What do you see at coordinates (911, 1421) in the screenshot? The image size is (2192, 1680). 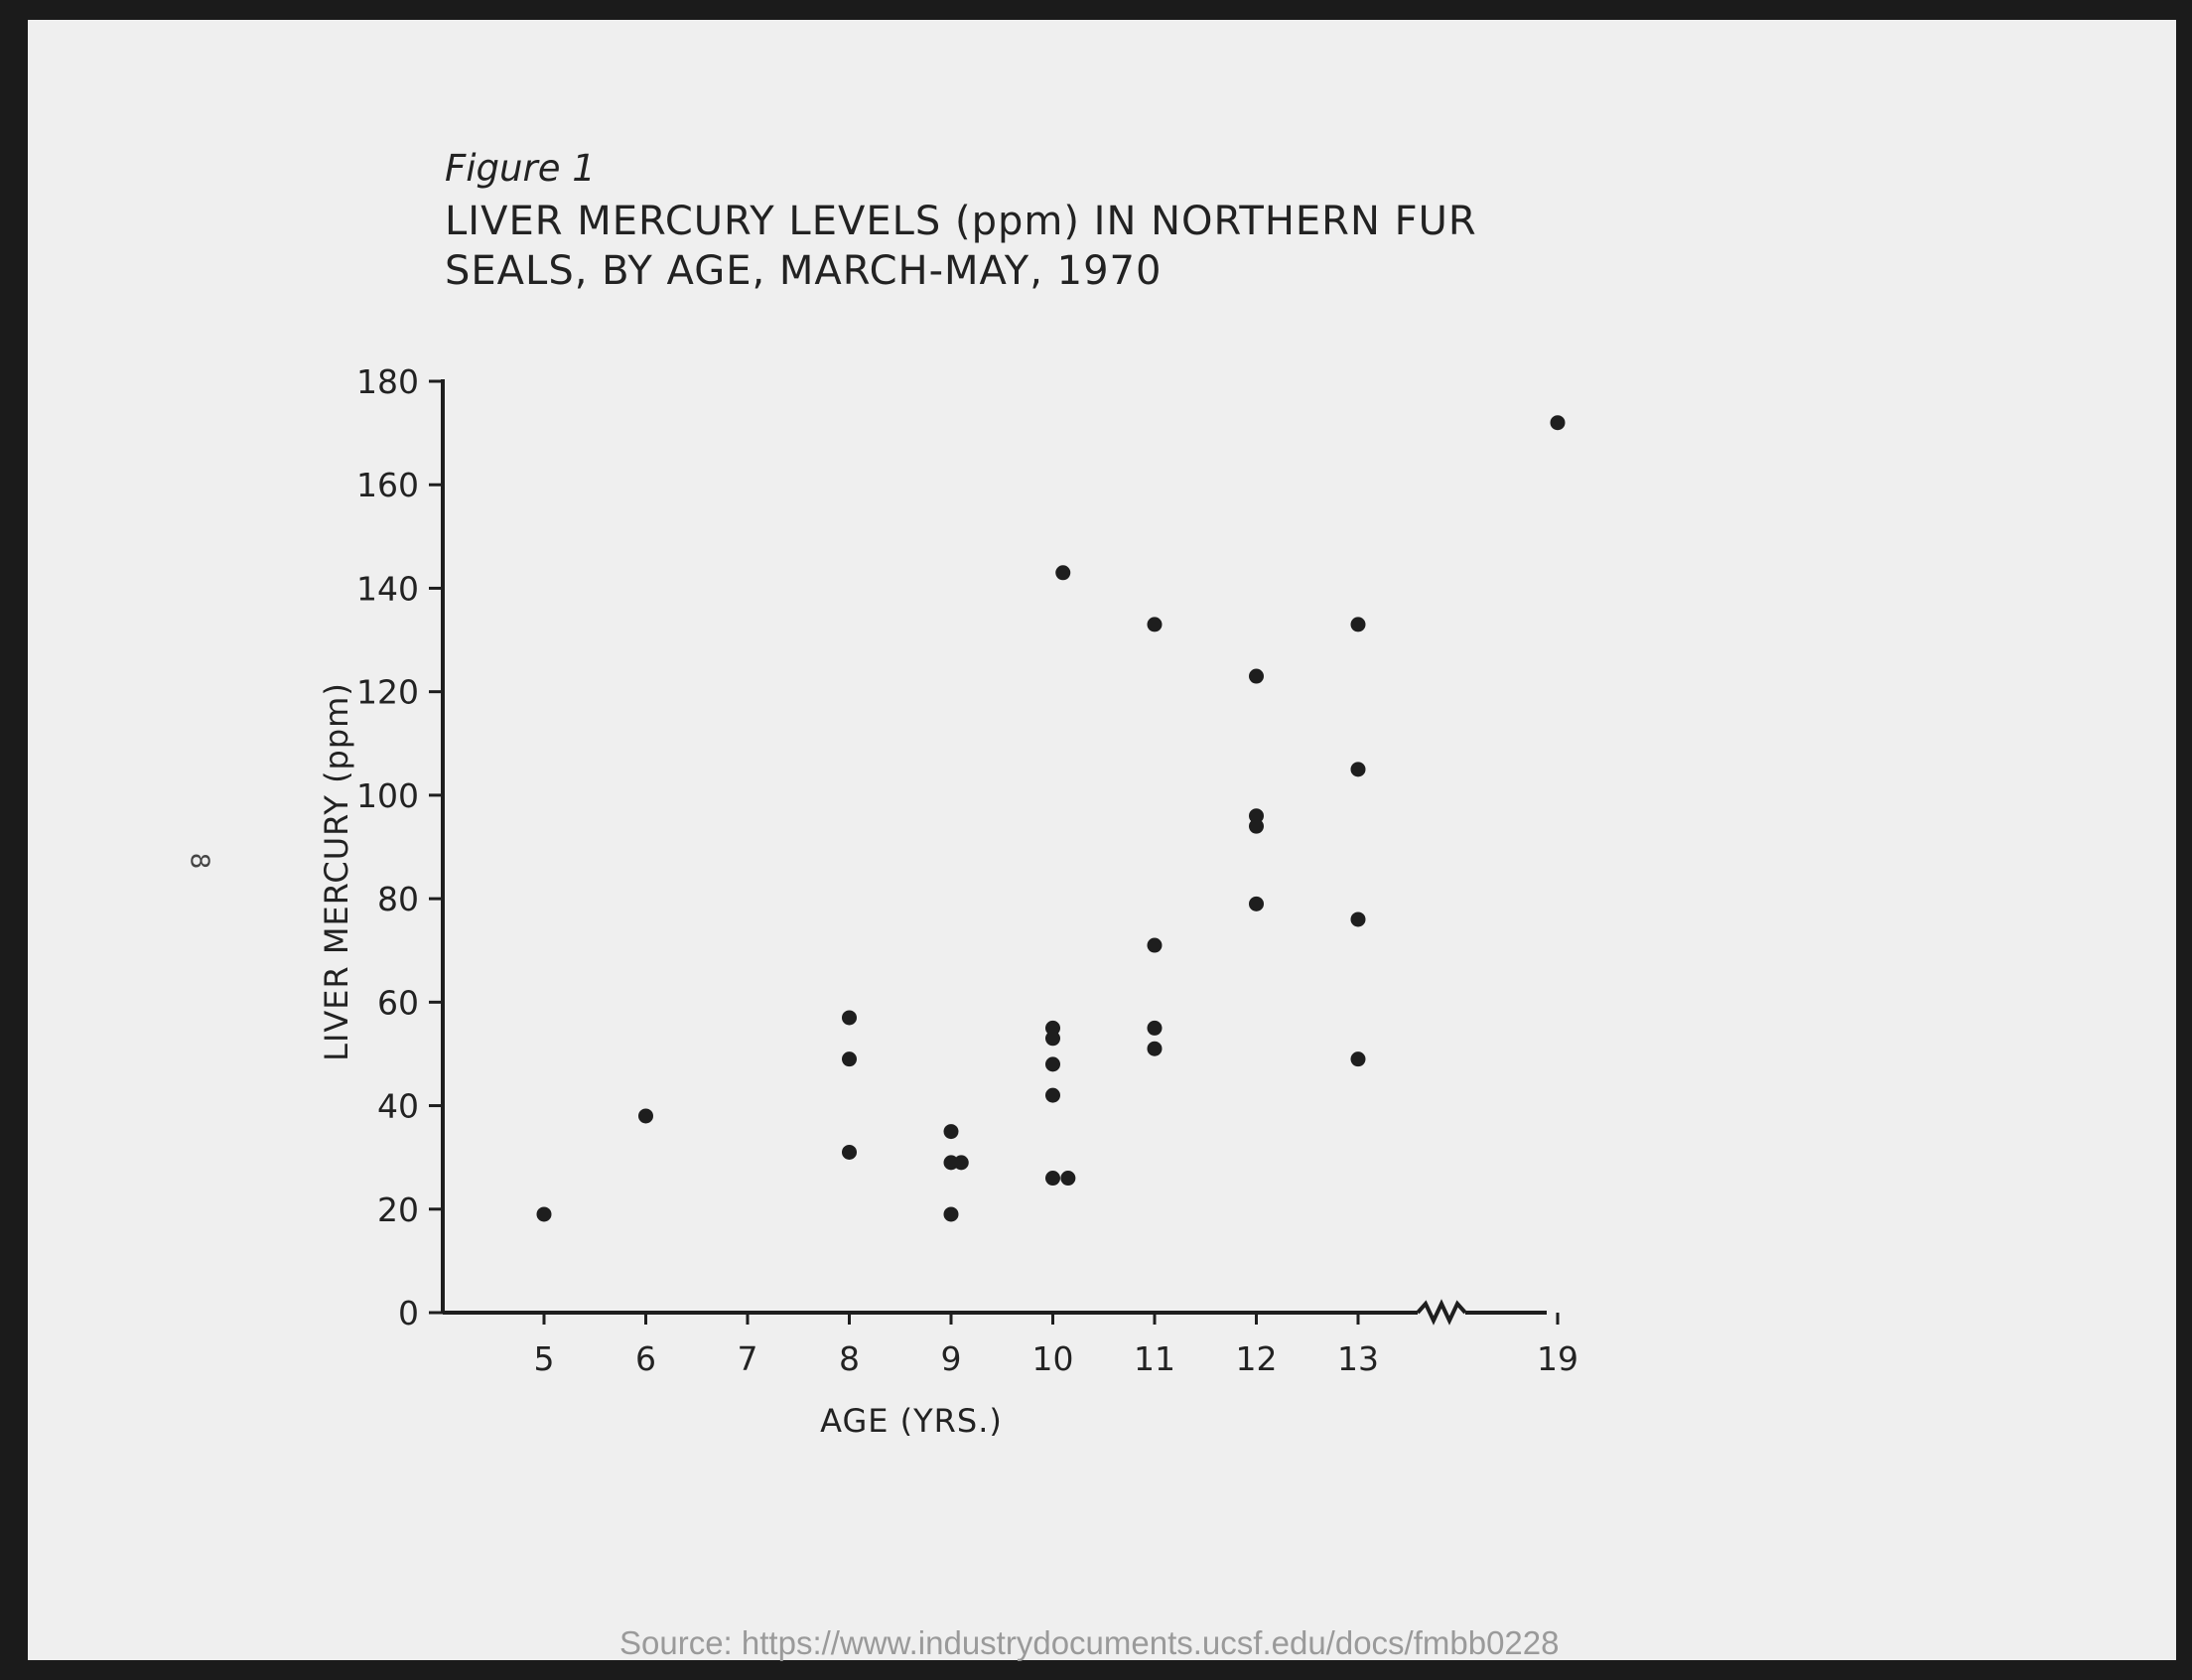 I see `x-axis-title: AGE (YRS.)` at bounding box center [911, 1421].